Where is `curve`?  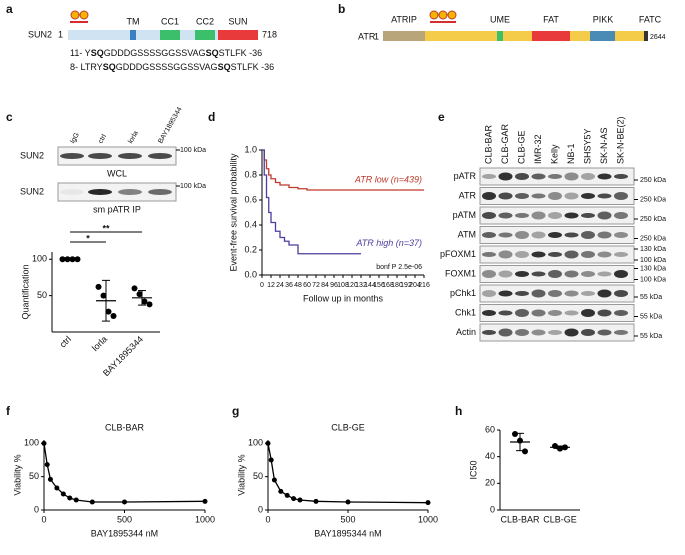 curve is located at coordinates (124, 473).